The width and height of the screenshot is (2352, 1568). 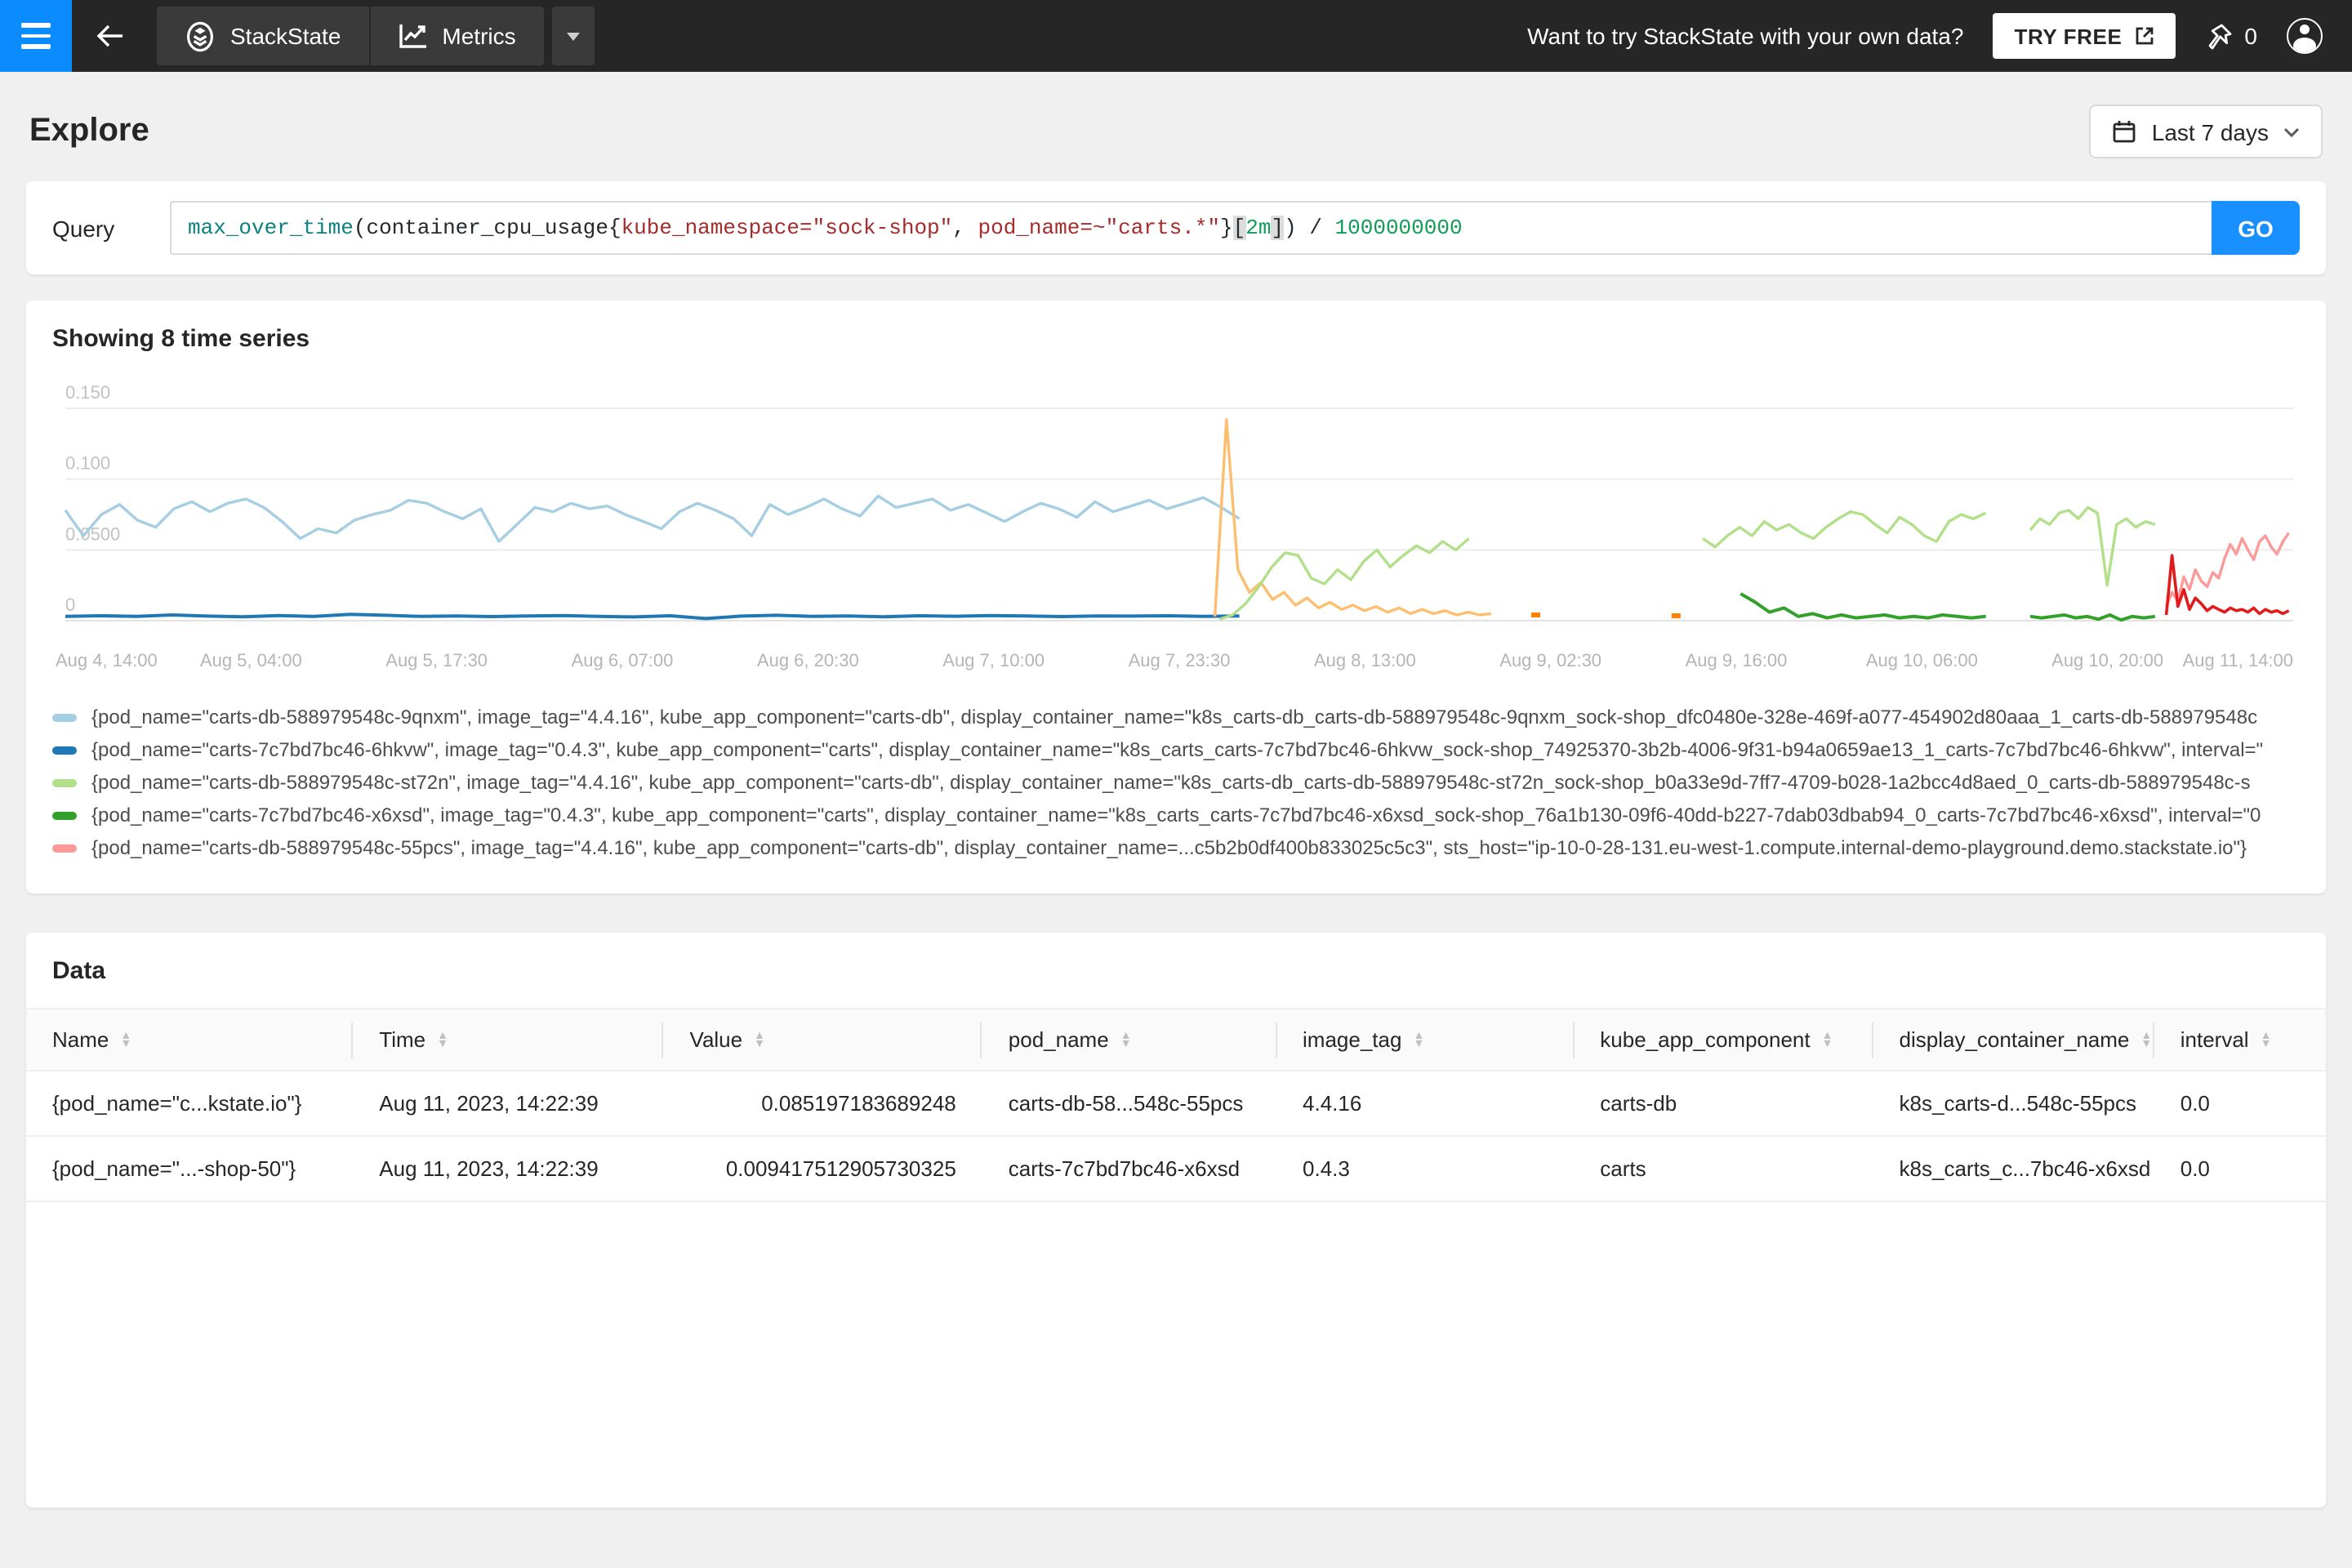 What do you see at coordinates (250, 661) in the screenshot?
I see `x-axis-tick-label: Aug 5, 04:00` at bounding box center [250, 661].